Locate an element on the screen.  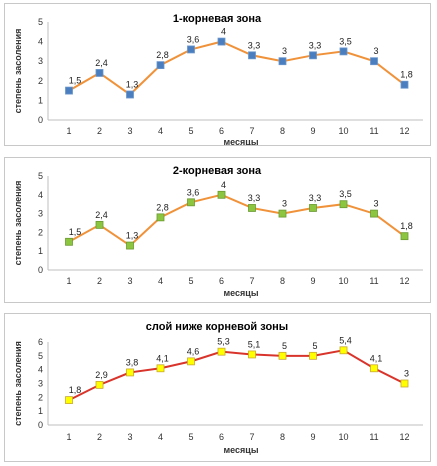
x-tick-label: 9 is located at coordinates (312, 437).